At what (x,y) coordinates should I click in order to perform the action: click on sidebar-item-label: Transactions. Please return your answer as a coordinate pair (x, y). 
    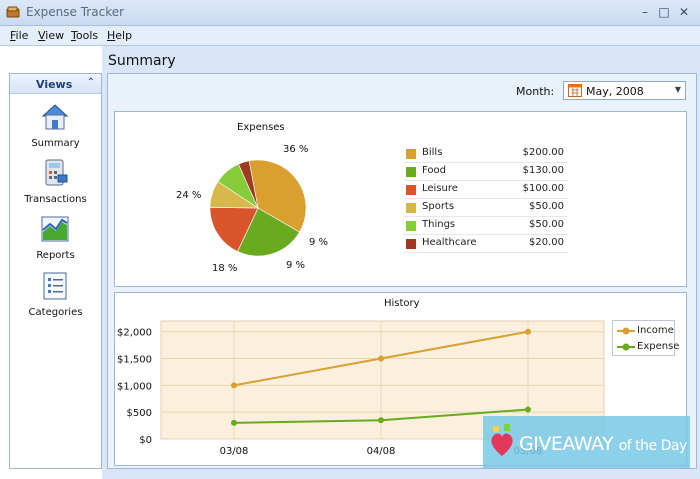
    Looking at the image, I should click on (55, 199).